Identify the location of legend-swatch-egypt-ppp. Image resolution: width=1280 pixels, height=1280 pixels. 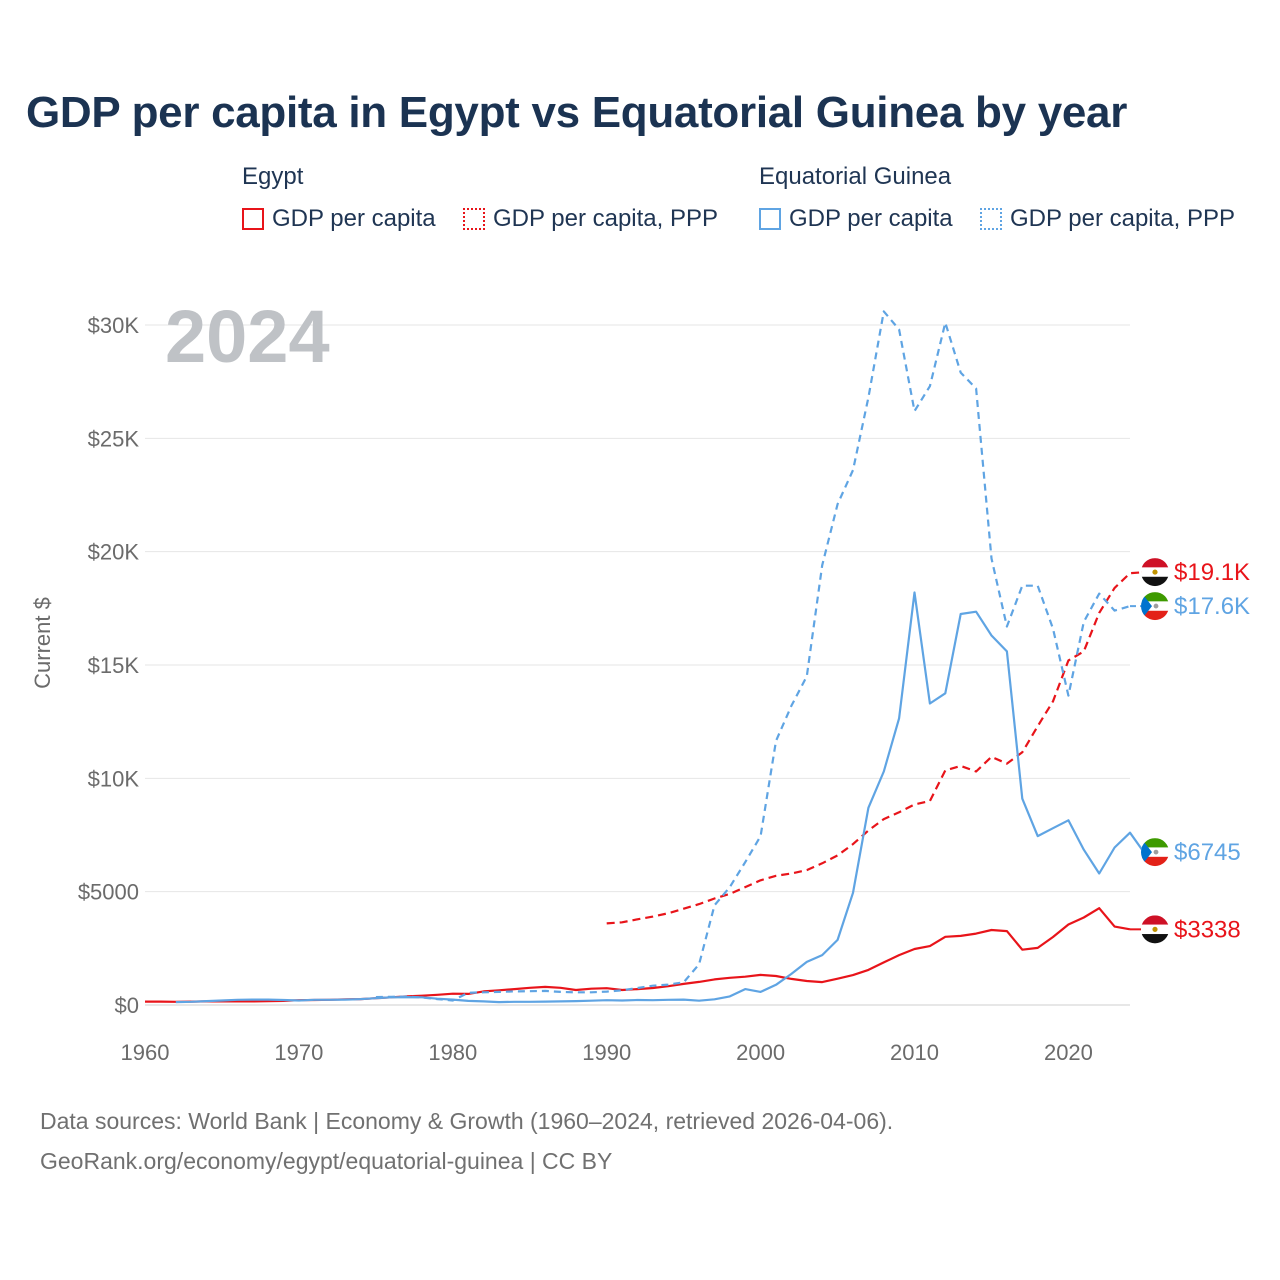
(474, 219).